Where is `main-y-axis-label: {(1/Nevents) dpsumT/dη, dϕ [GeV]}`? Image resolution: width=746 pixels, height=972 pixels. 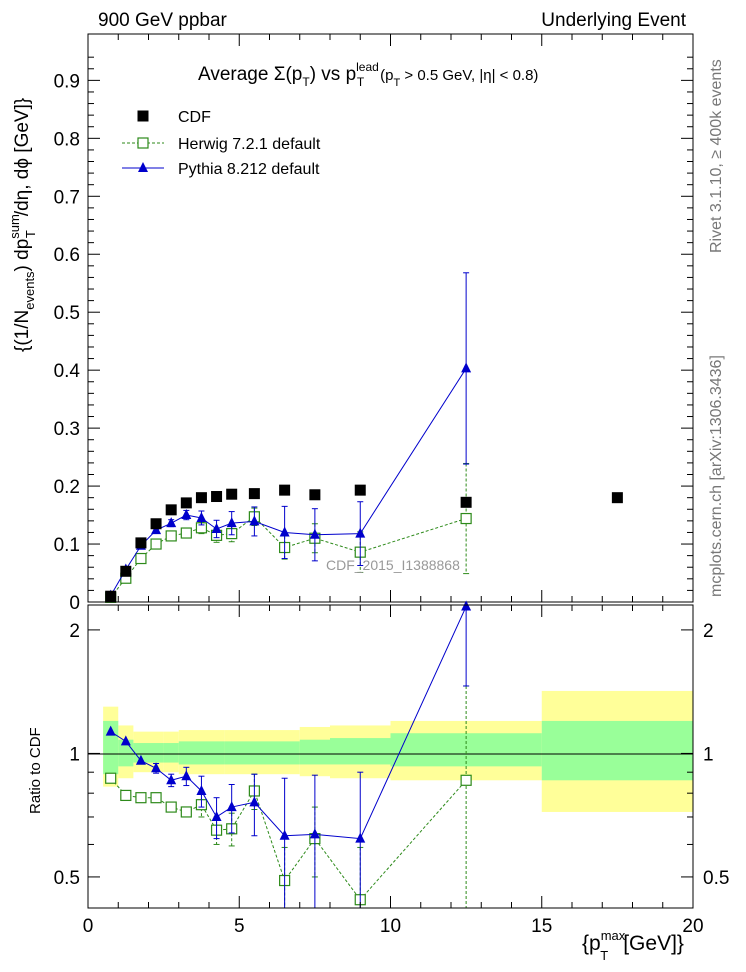
main-y-axis-label: {(1/Nevents) dpsumT/dη, dϕ [GeV]} is located at coordinates (22, 225).